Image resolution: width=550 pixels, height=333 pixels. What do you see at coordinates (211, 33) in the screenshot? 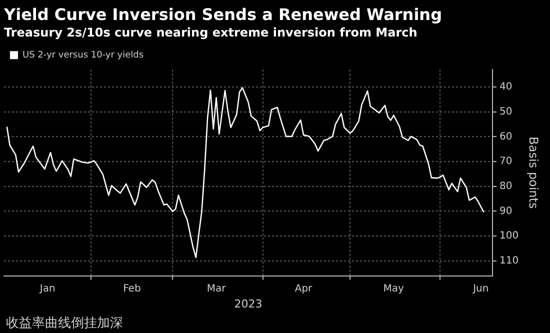
I see `chart-subtitle: Treasury 2s/10s curve nearing extreme inversion from March` at bounding box center [211, 33].